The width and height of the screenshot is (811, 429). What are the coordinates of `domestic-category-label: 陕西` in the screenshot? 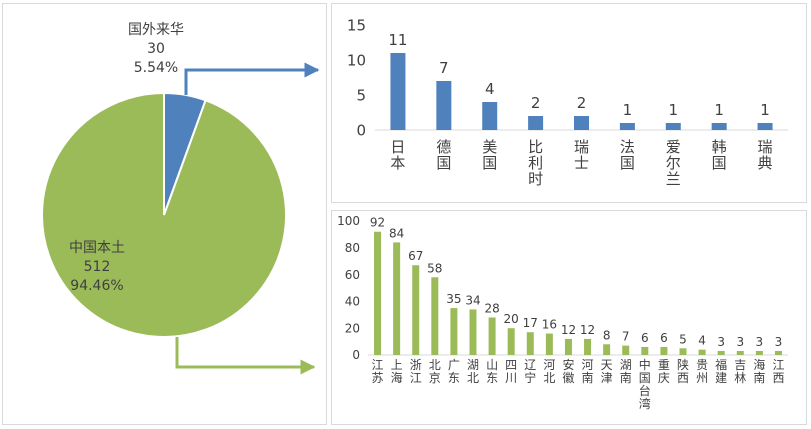 It's located at (683, 371).